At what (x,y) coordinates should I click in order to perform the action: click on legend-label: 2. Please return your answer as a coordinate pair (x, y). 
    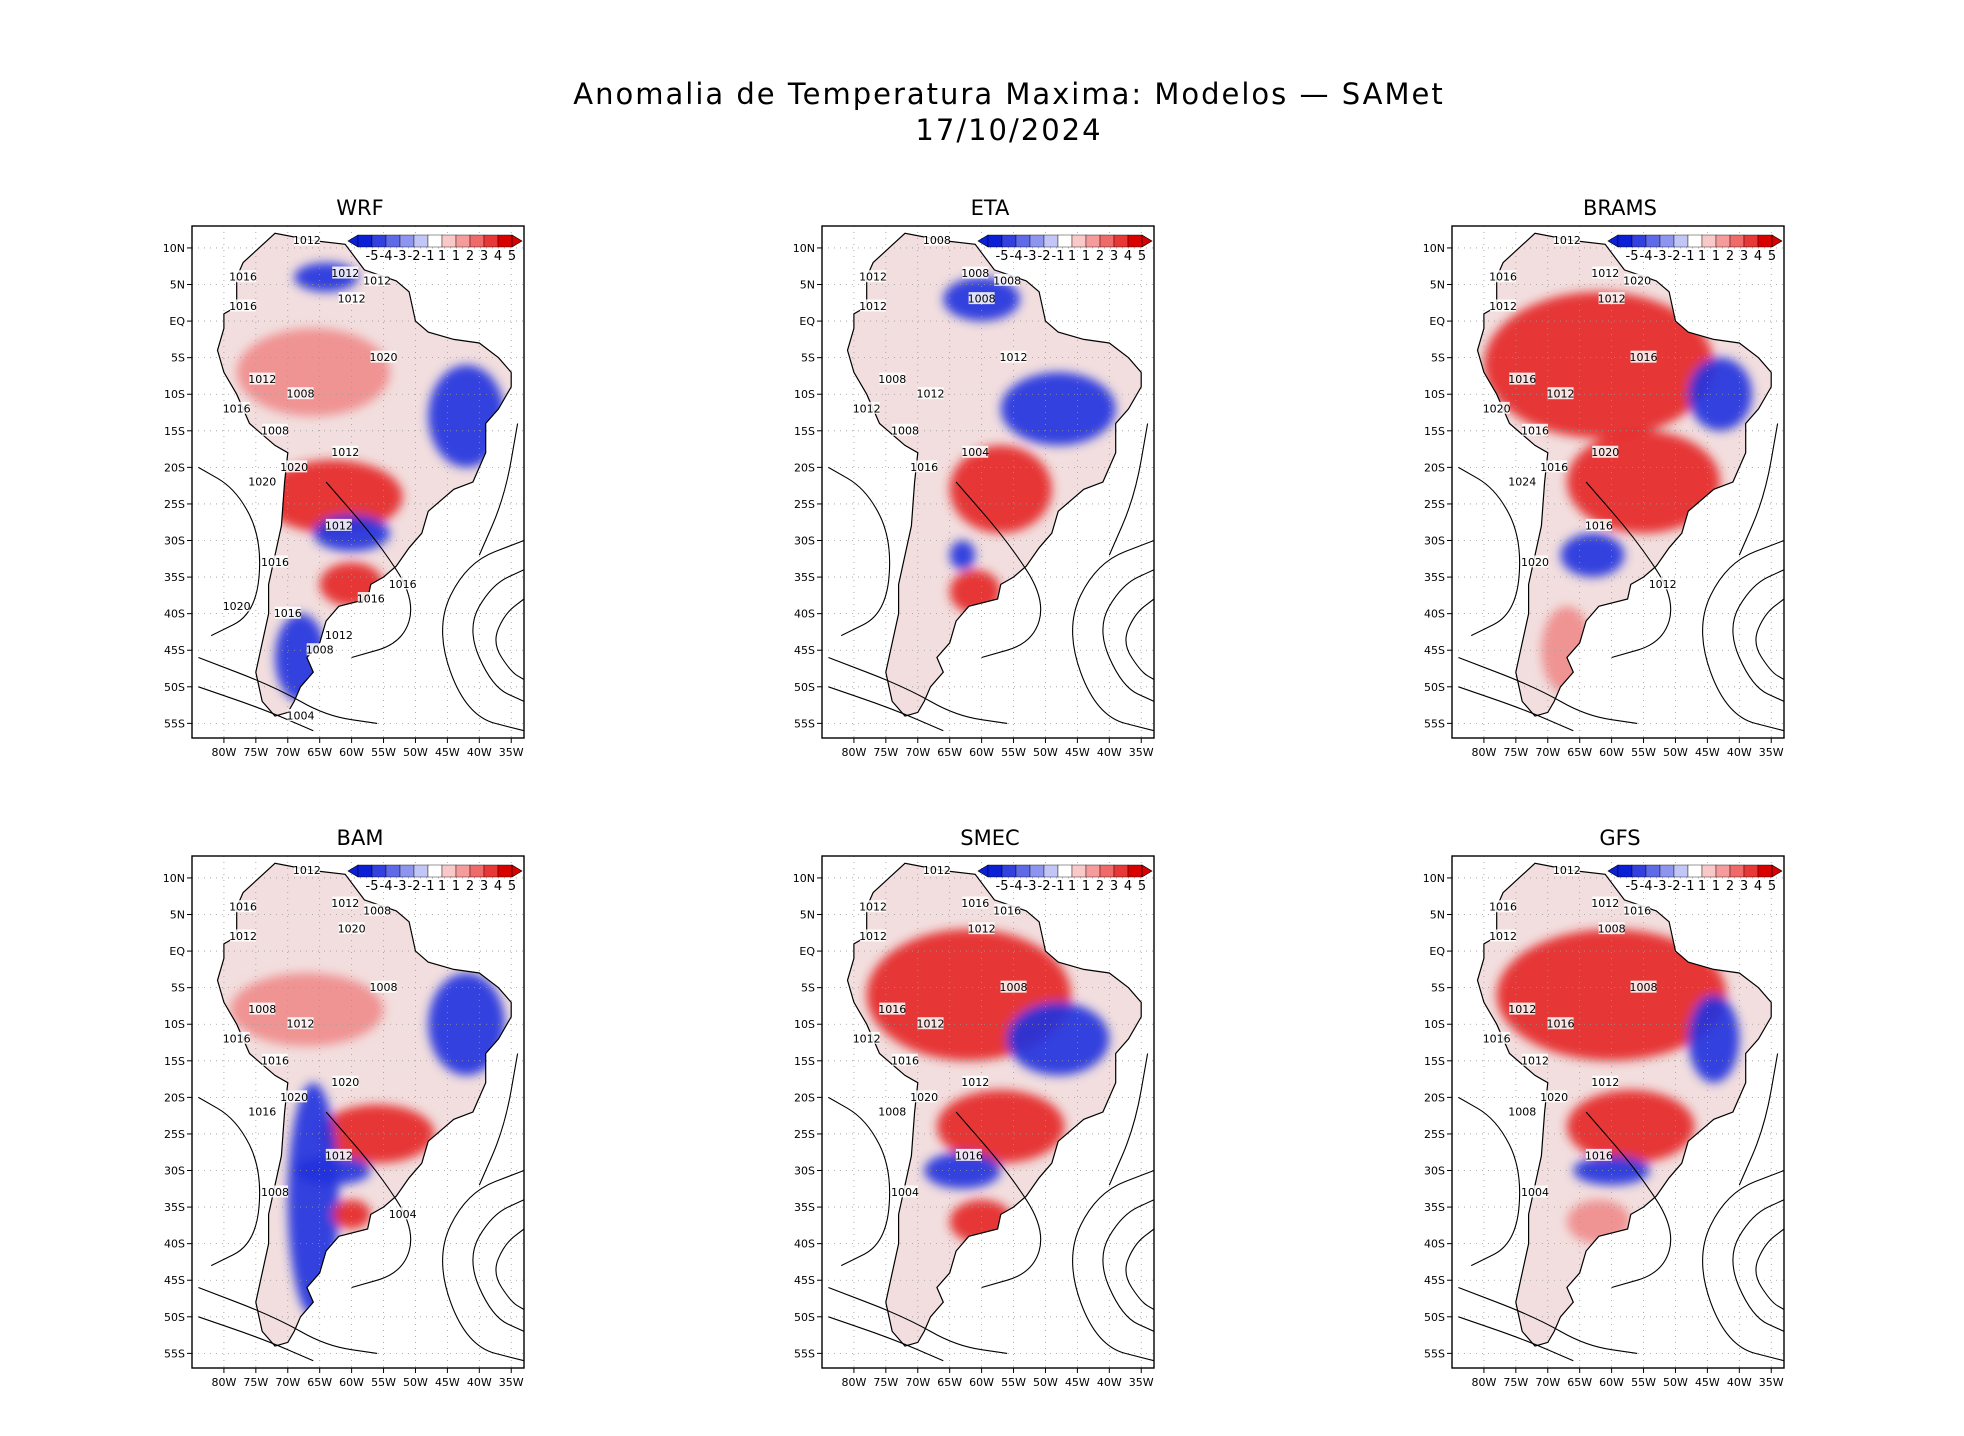
    Looking at the image, I should click on (1730, 256).